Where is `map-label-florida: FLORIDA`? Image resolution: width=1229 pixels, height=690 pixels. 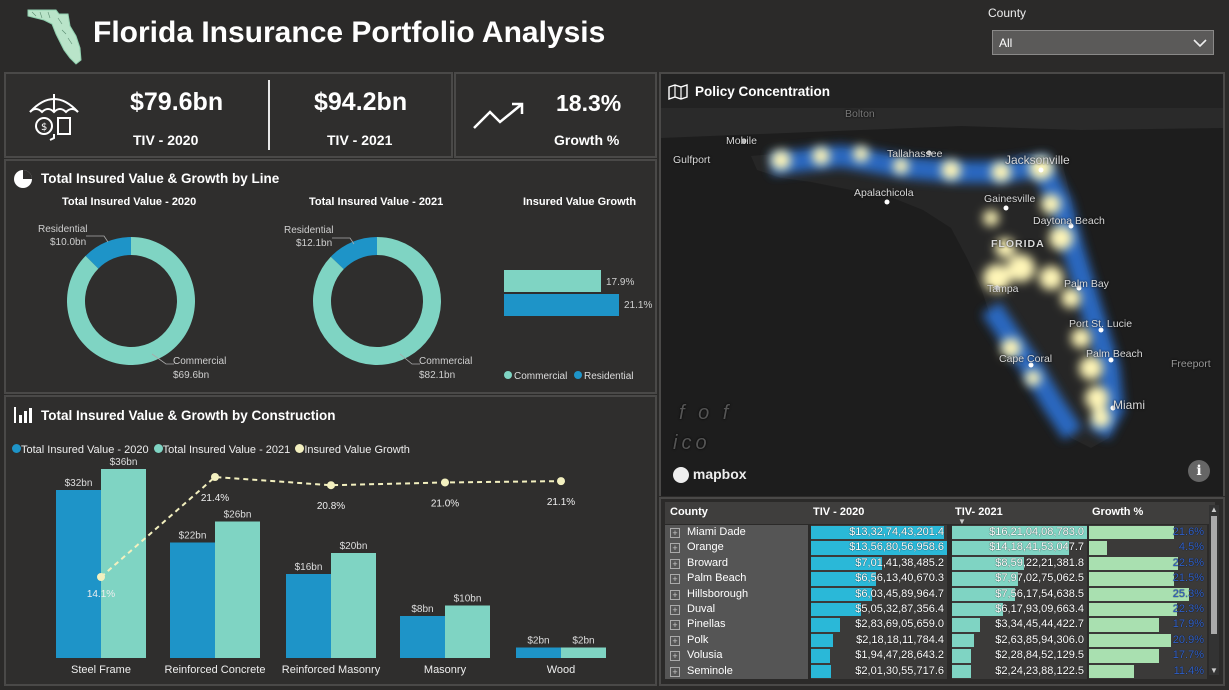 map-label-florida: FLORIDA is located at coordinates (1018, 244).